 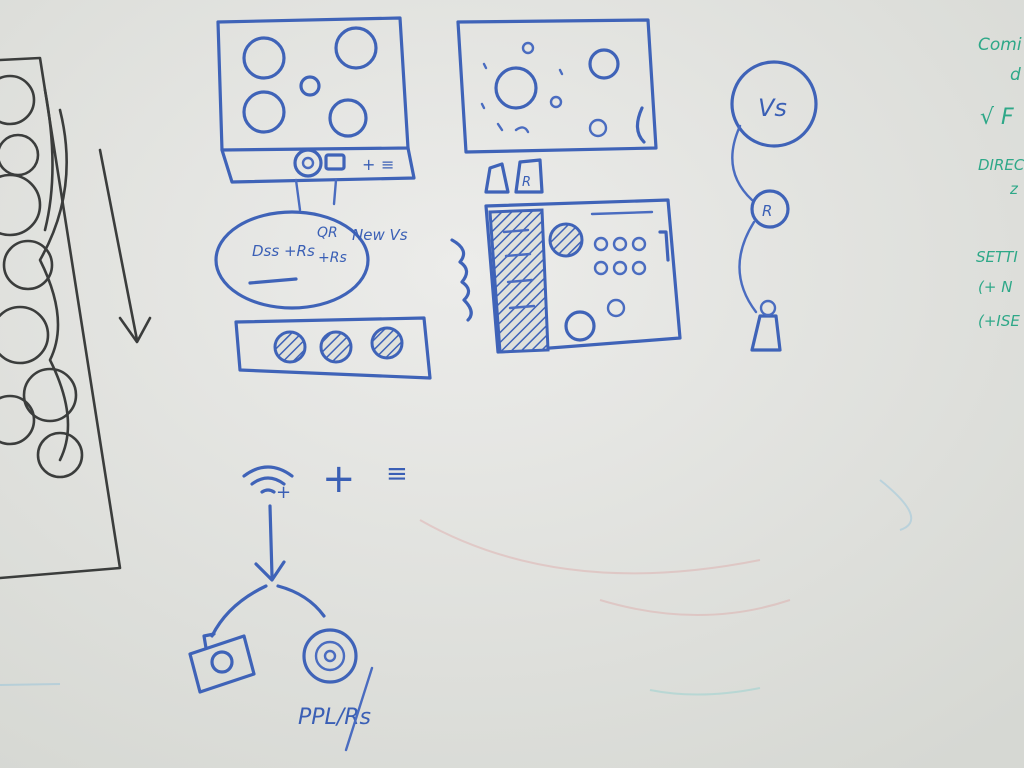 I want to click on popup-label-qr: QR, so click(x=327, y=233).